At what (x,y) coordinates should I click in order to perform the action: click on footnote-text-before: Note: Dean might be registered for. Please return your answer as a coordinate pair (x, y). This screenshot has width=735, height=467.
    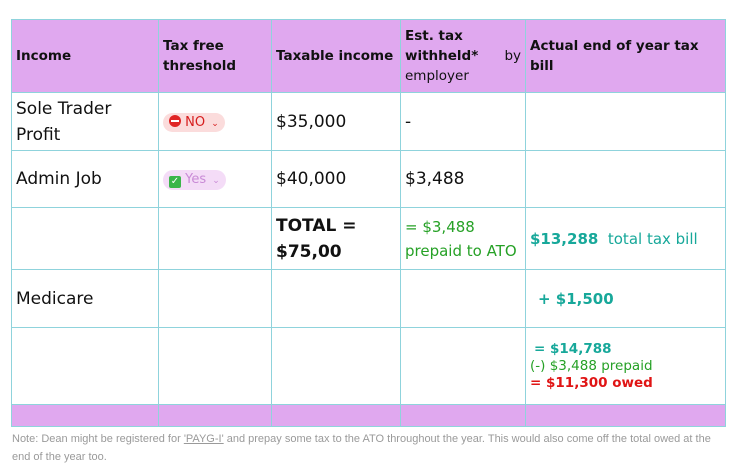
    Looking at the image, I should click on (98, 439).